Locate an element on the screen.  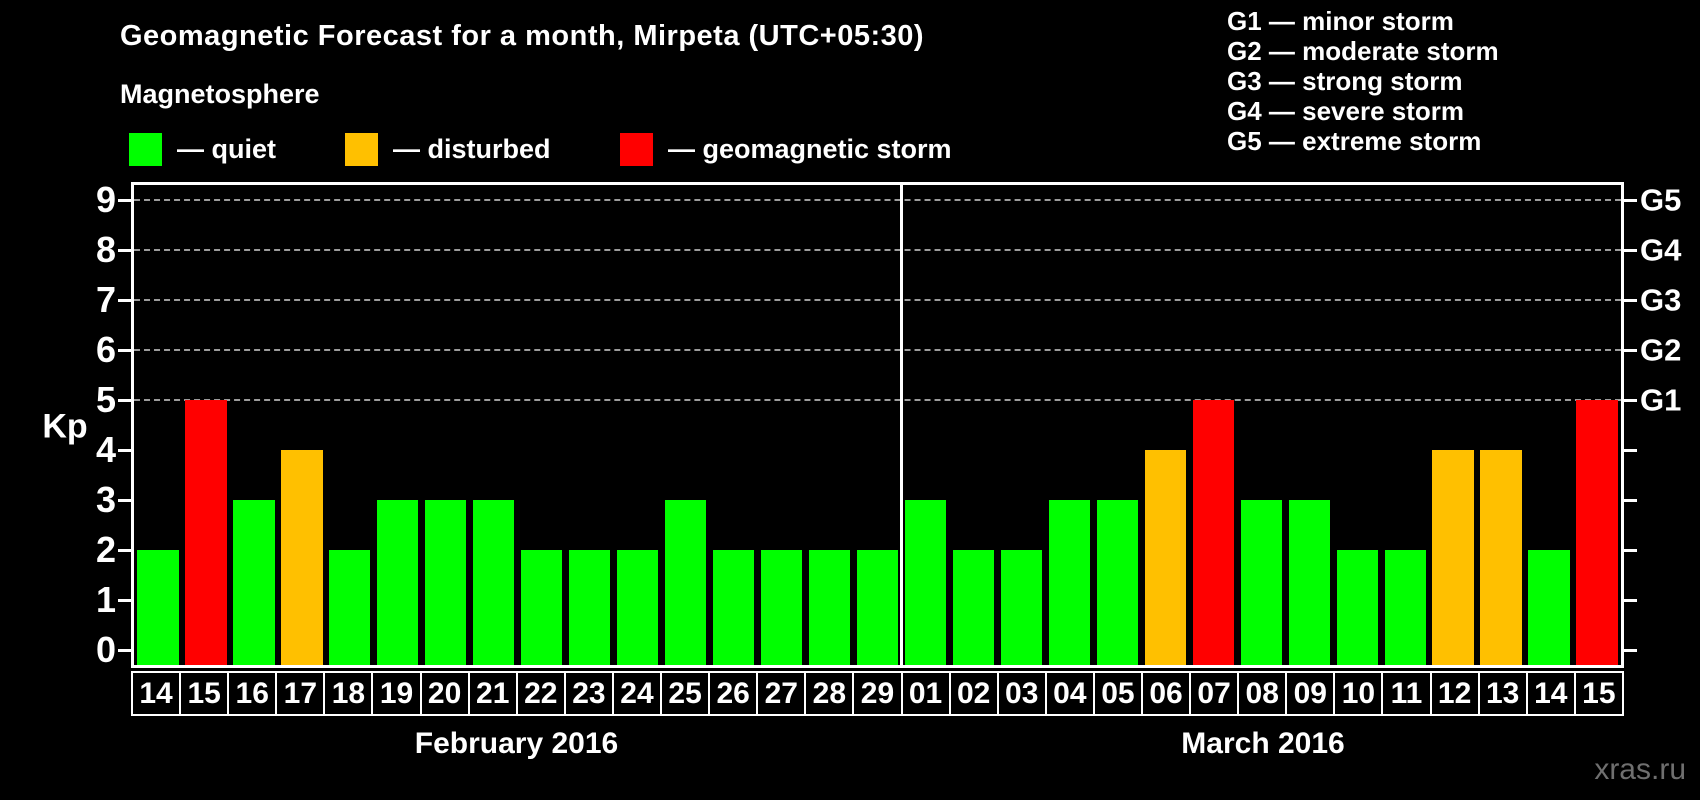
kp-axis-label: Kp is located at coordinates (65, 426).